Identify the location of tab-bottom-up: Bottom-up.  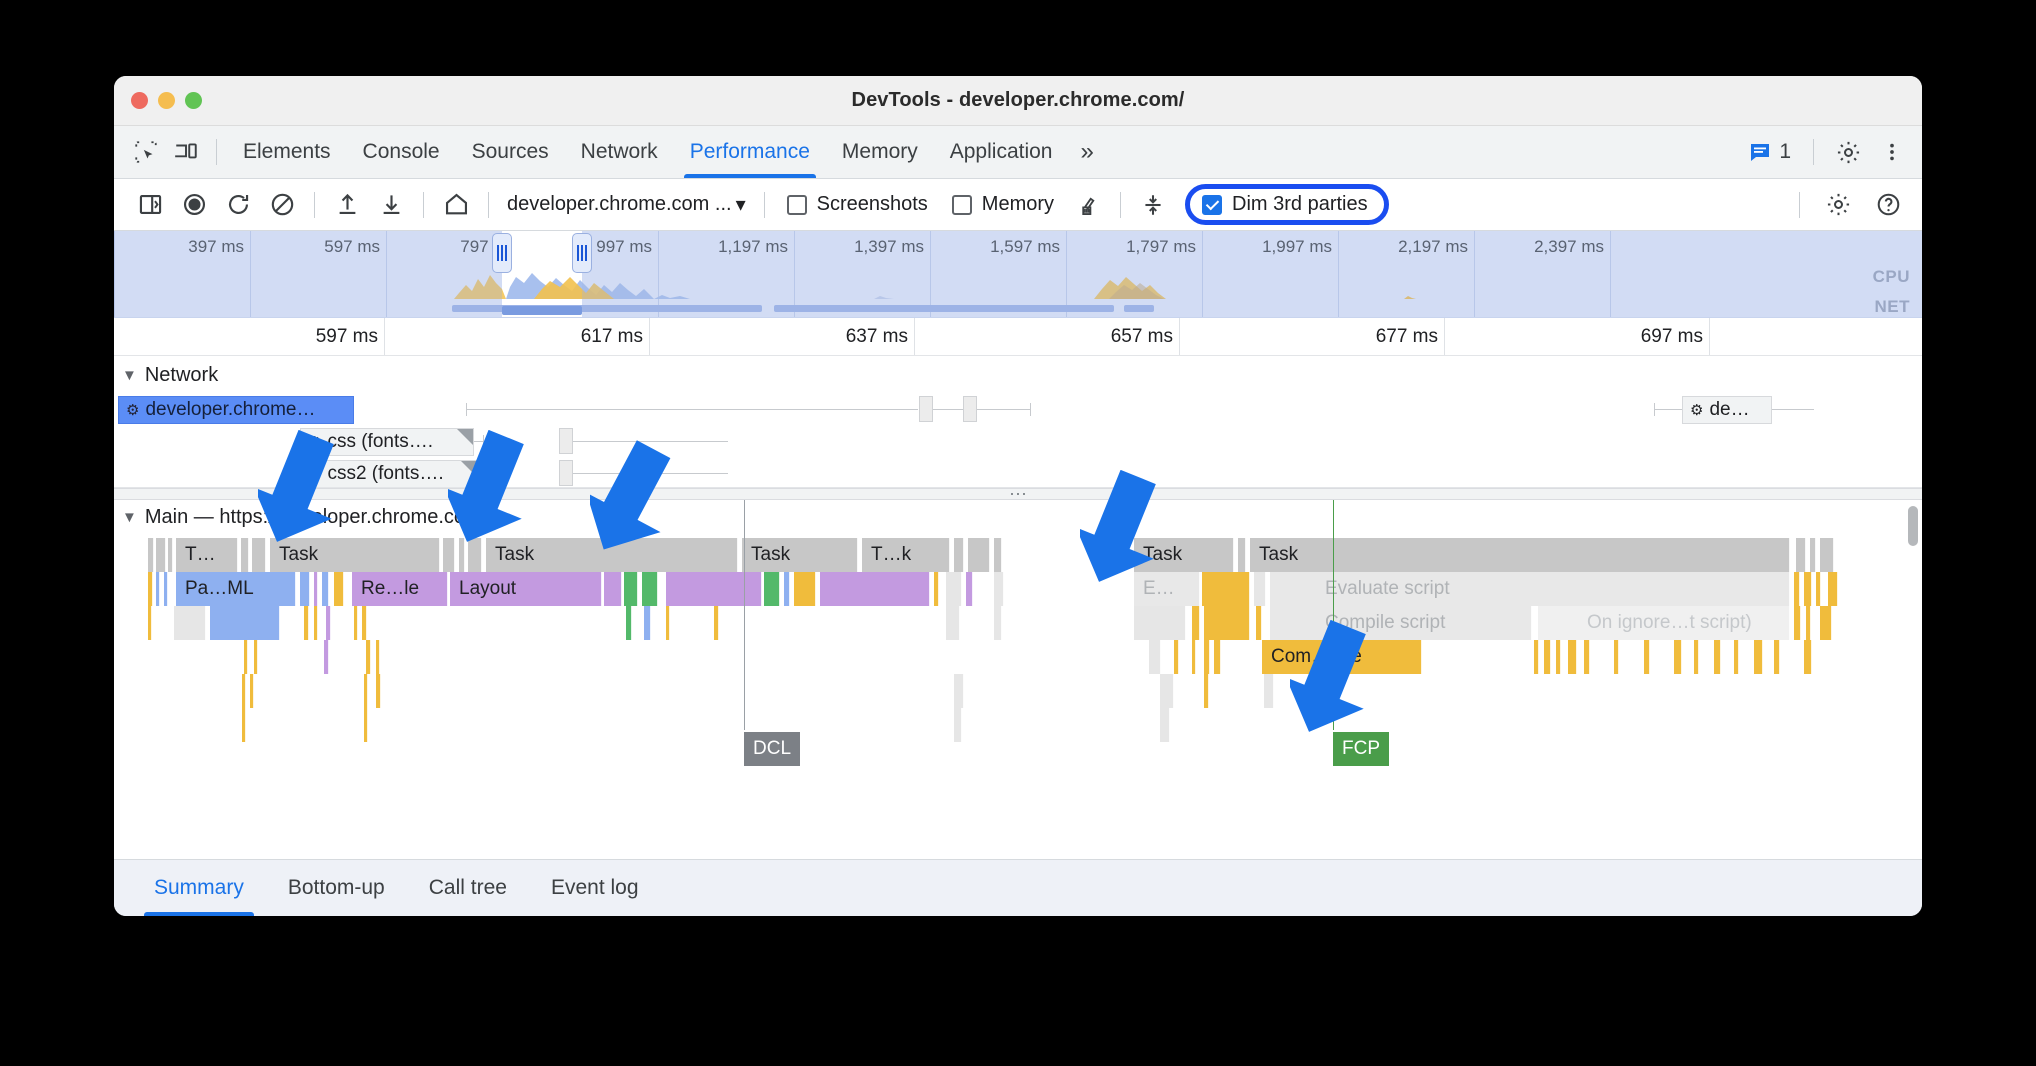
(336, 888).